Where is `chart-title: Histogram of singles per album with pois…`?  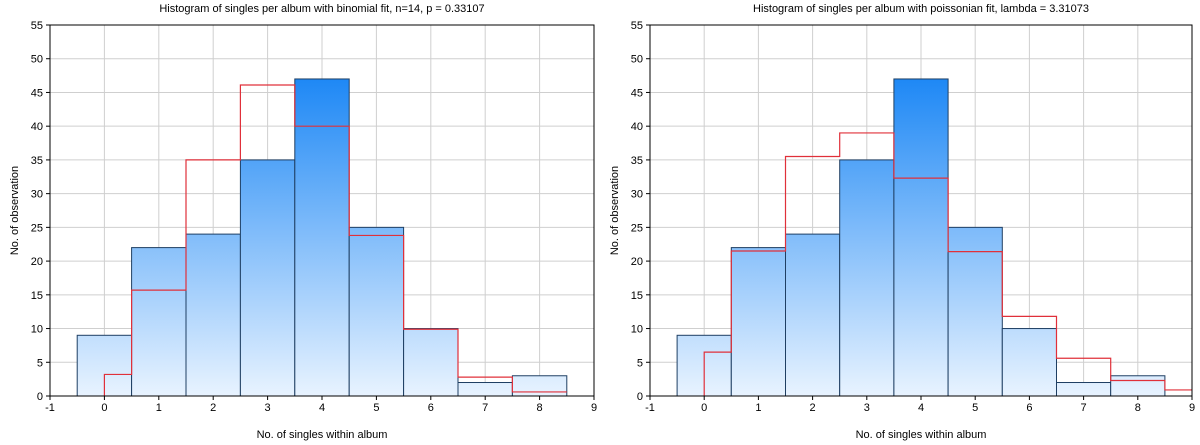 chart-title: Histogram of singles per album with pois… is located at coordinates (921, 9).